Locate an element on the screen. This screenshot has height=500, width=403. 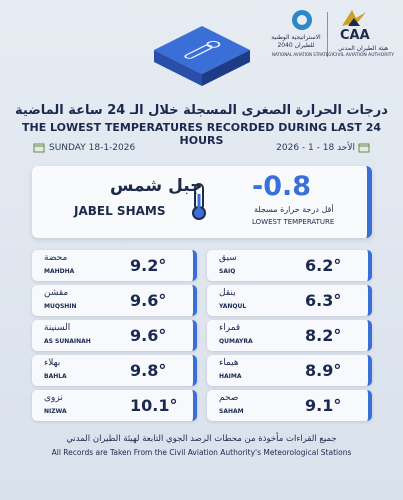
station-card: مقشن MUQSHIN 9.6° is located at coordinates (114, 300).